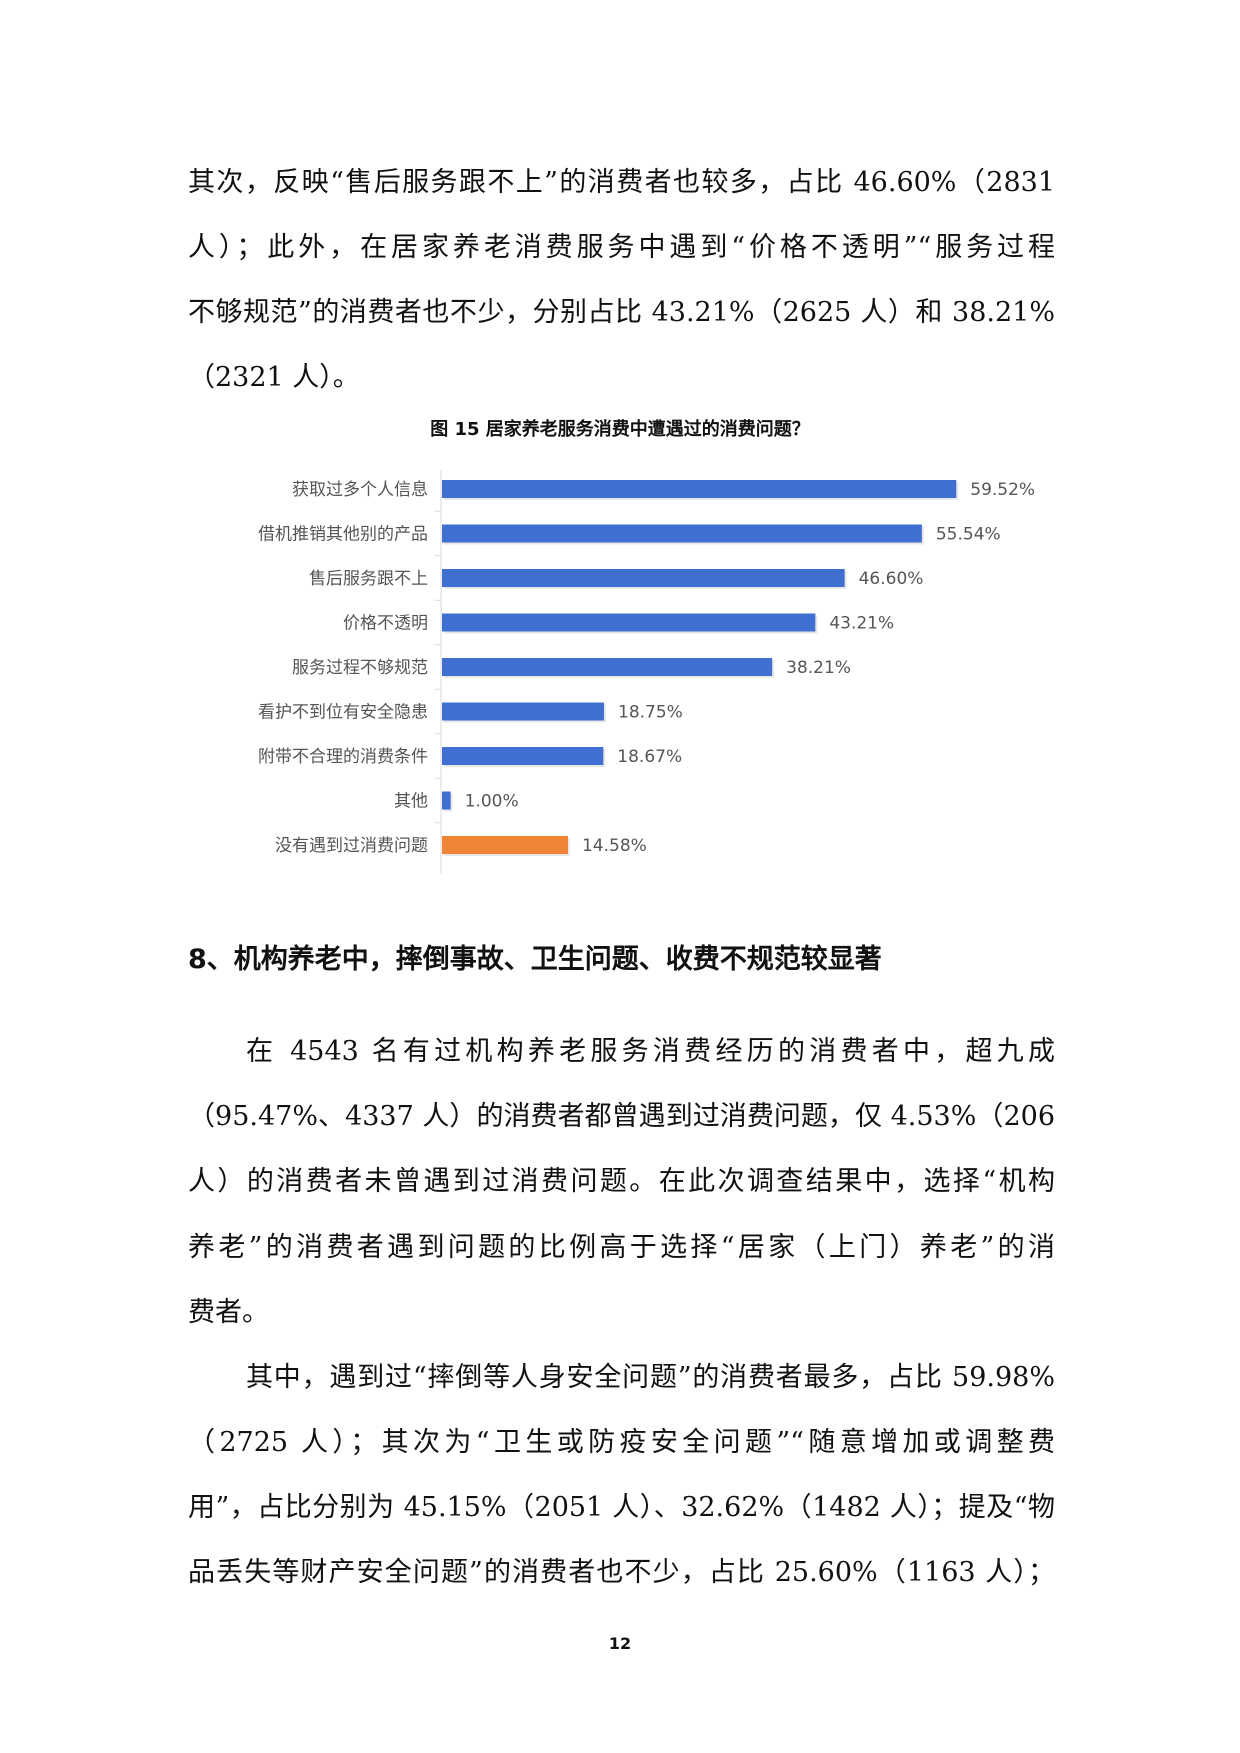  I want to click on category-label: 其他, so click(411, 802).